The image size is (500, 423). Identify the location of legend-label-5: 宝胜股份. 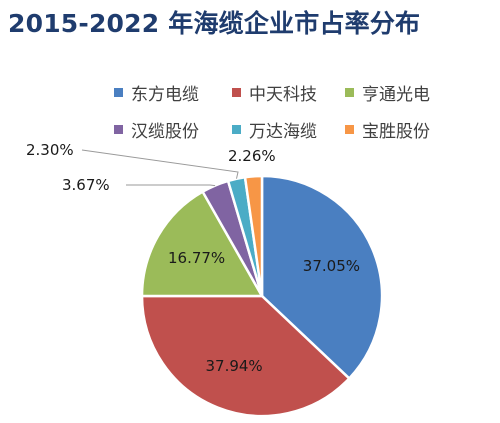
(396, 132).